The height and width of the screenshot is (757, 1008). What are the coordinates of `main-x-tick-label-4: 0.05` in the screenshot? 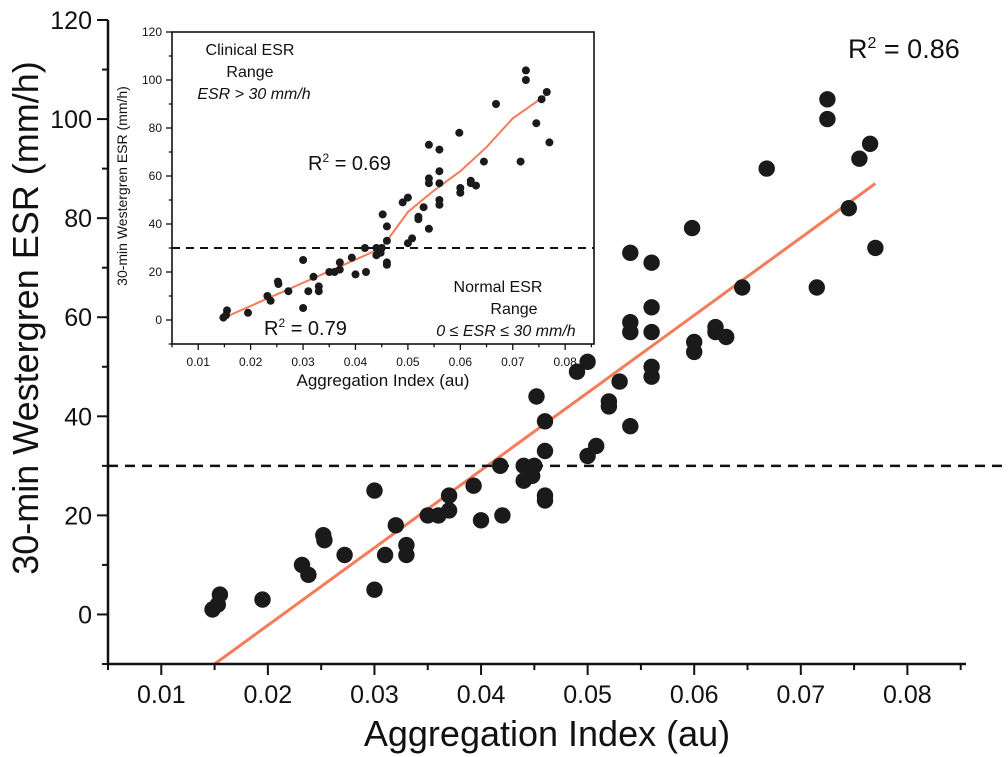 It's located at (587, 695).